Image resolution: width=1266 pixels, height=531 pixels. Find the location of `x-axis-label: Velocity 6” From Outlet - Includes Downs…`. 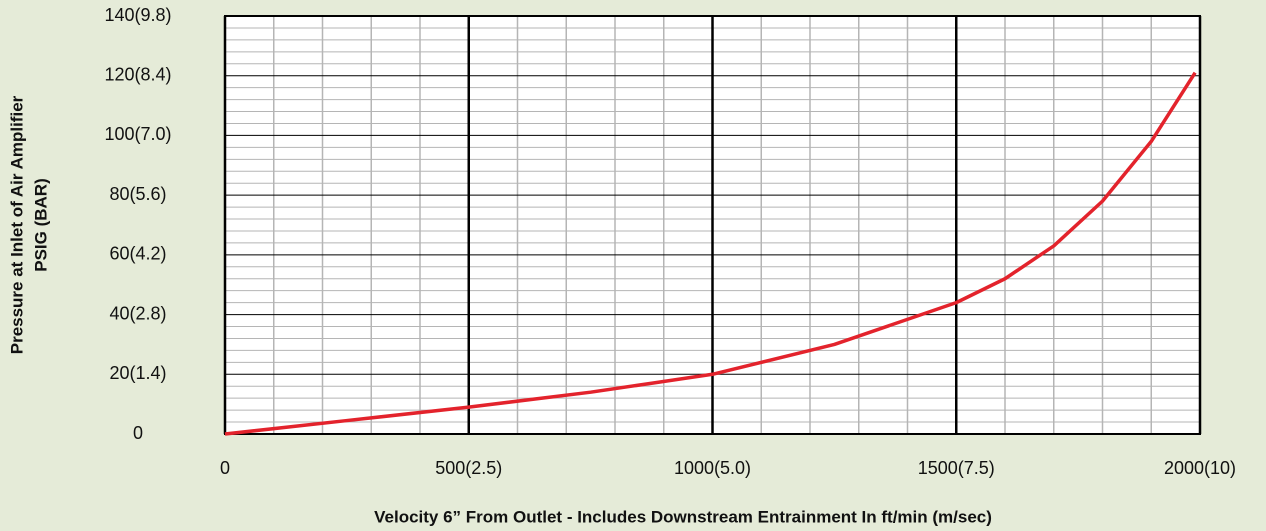

x-axis-label: Velocity 6” From Outlet - Includes Downs… is located at coordinates (683, 516).